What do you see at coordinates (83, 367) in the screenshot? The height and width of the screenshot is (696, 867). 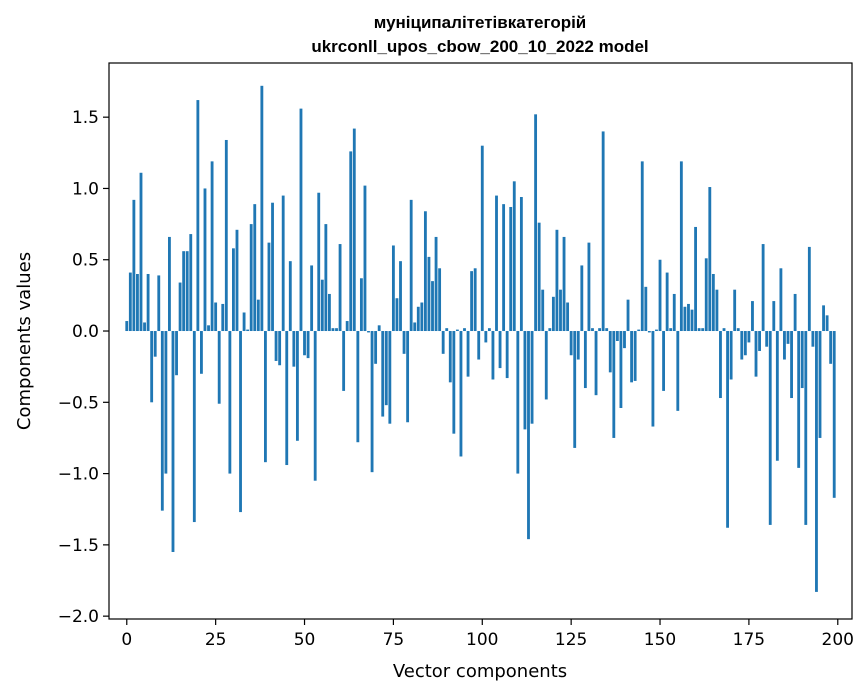 I see `y-axis-ticks: −2.0 −1.5 −1.0 −0.5 0.0 0.5 1.0 1.5` at bounding box center [83, 367].